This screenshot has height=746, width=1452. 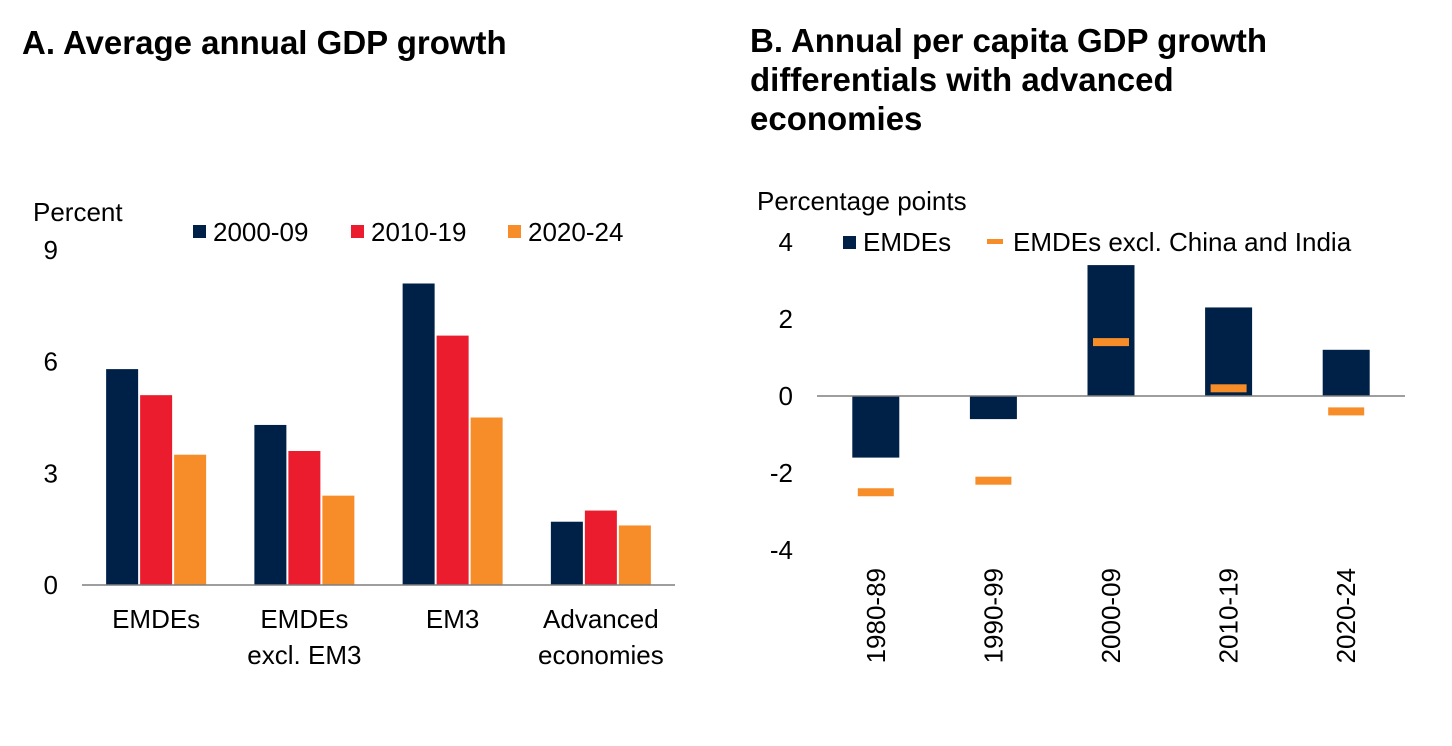 What do you see at coordinates (1182, 242) in the screenshot?
I see `panel-b-legend-label: EMDEs excl. China and India` at bounding box center [1182, 242].